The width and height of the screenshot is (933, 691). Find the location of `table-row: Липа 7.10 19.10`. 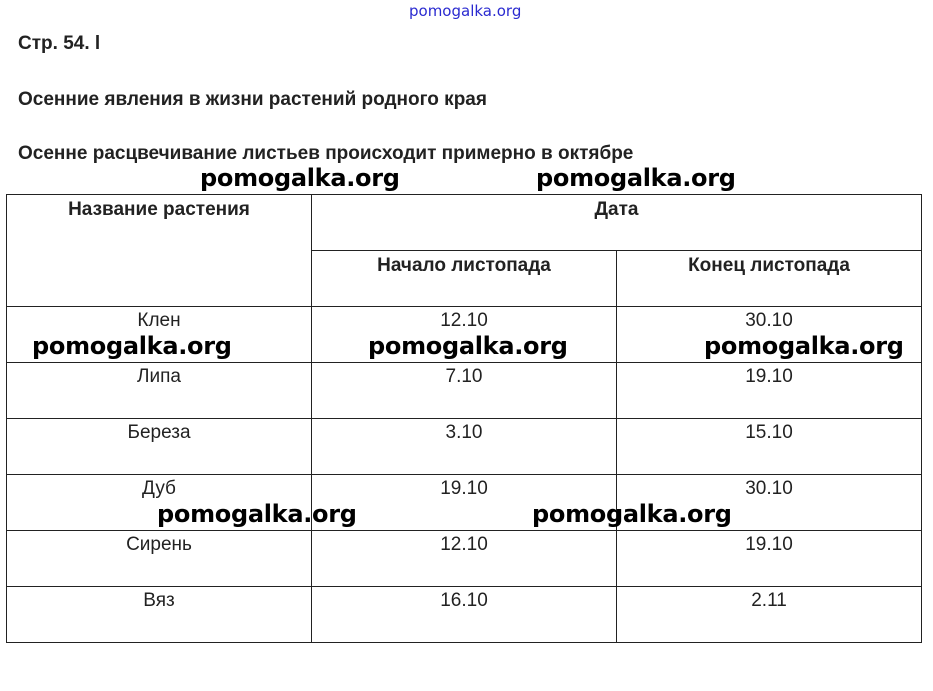

table-row: Липа 7.10 19.10 is located at coordinates (464, 390).